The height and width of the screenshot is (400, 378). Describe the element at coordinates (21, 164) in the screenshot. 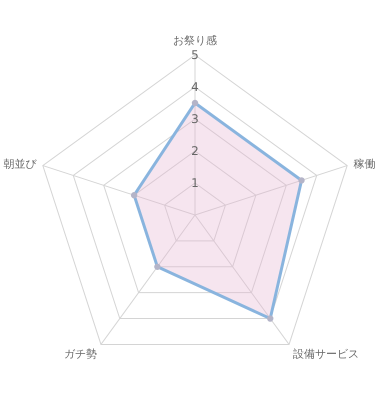

I see `spoke-label: 朝並び` at that location.